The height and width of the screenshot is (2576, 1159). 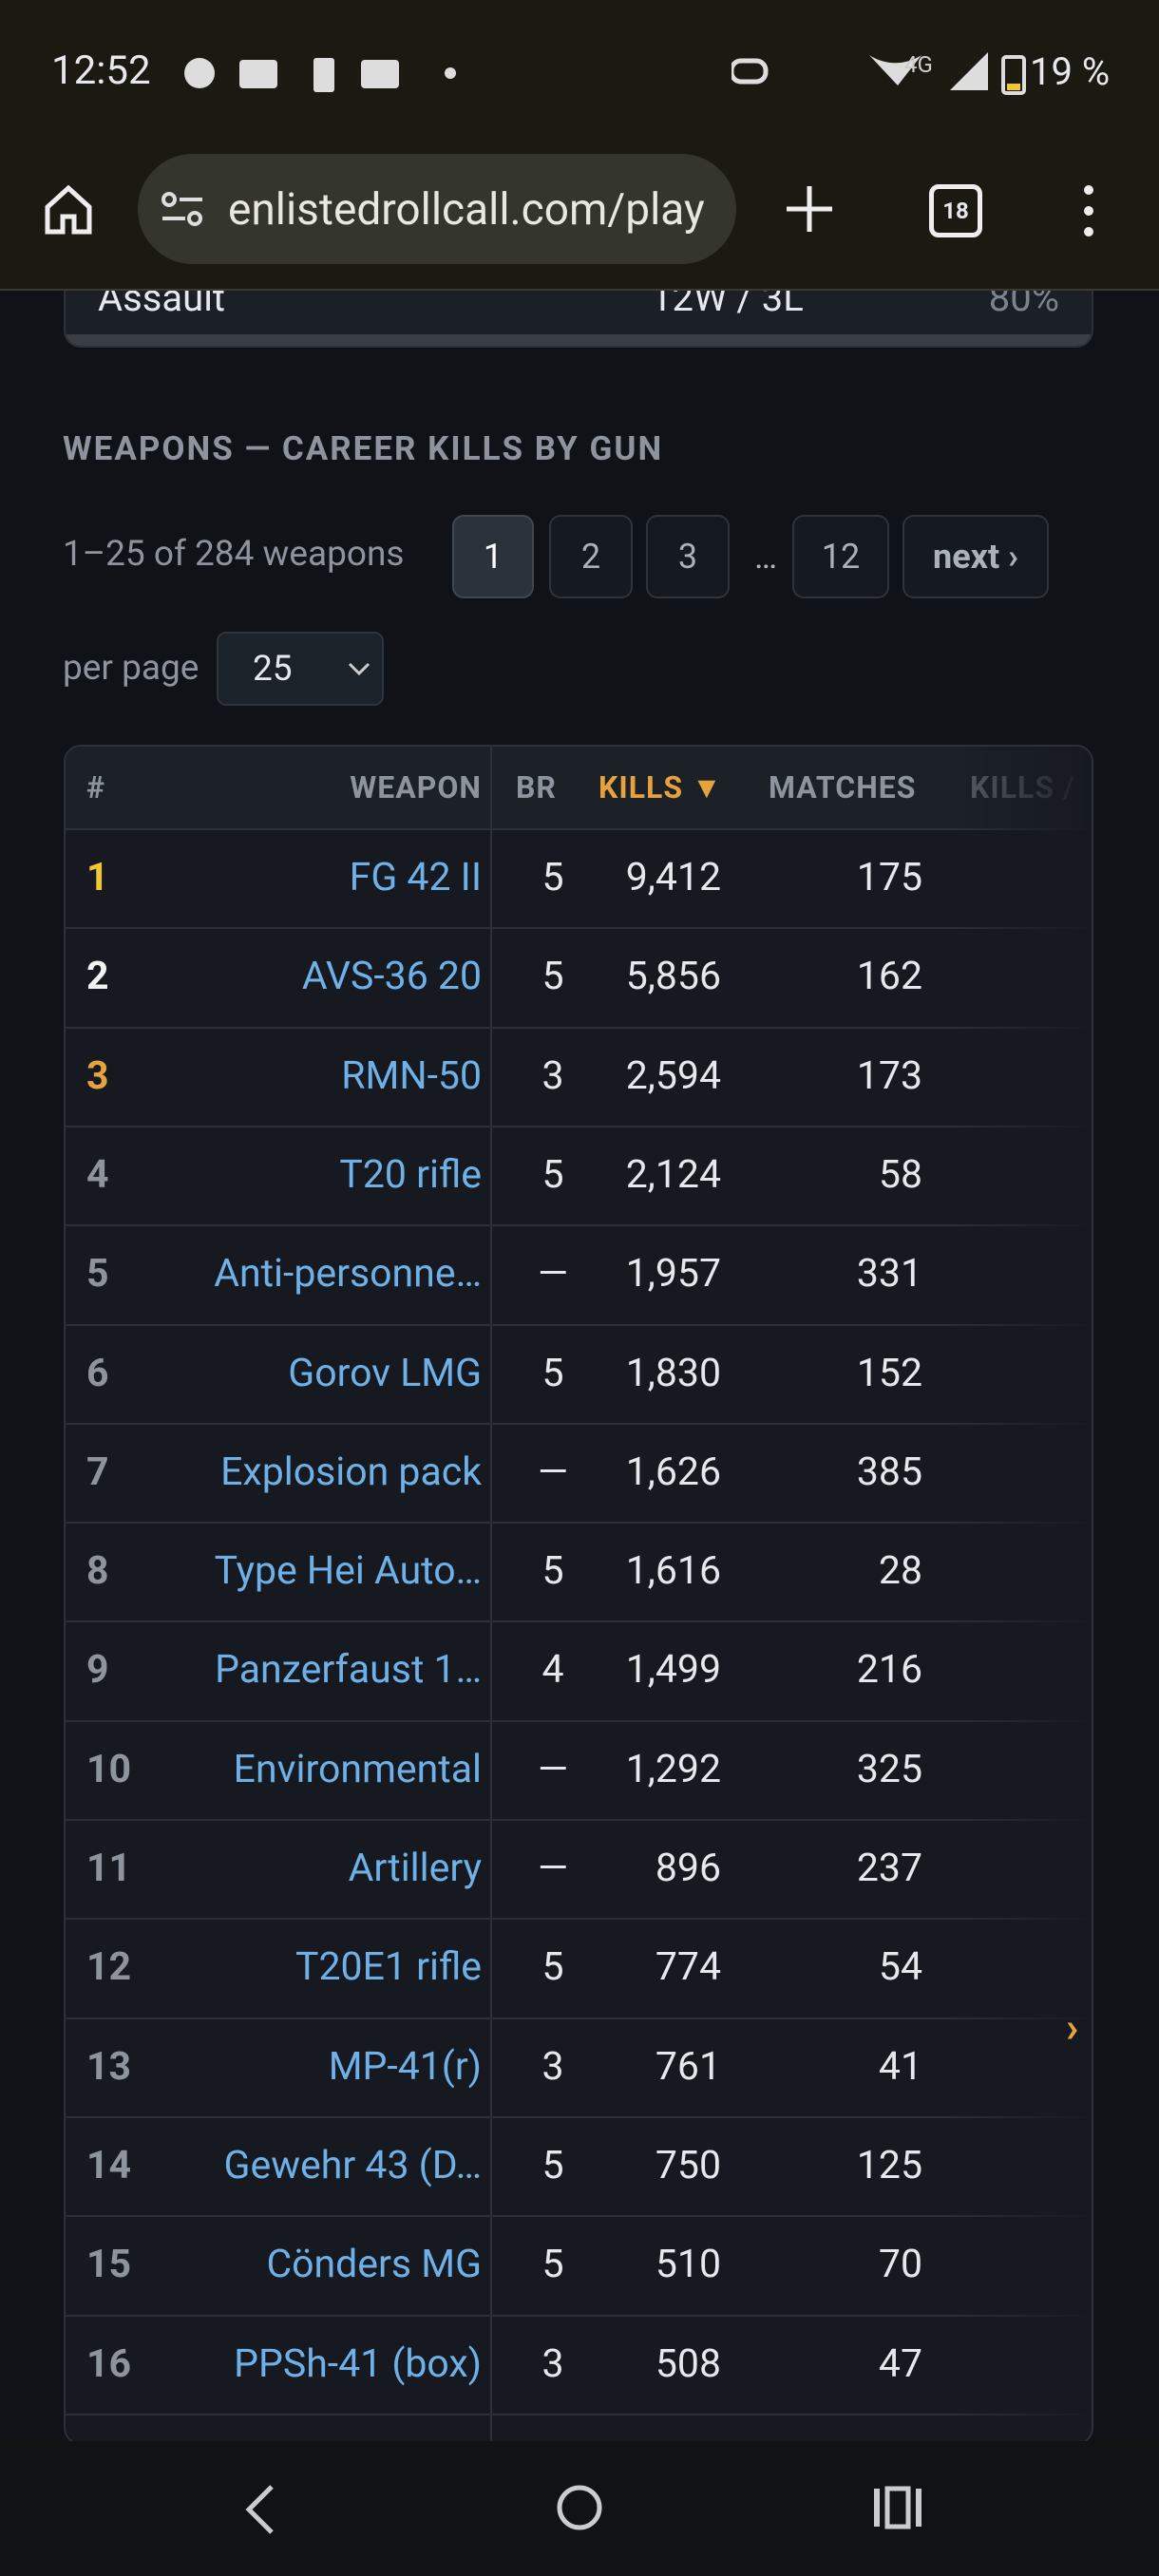 What do you see at coordinates (415, 1868) in the screenshot?
I see `weapon-name: Artillery` at bounding box center [415, 1868].